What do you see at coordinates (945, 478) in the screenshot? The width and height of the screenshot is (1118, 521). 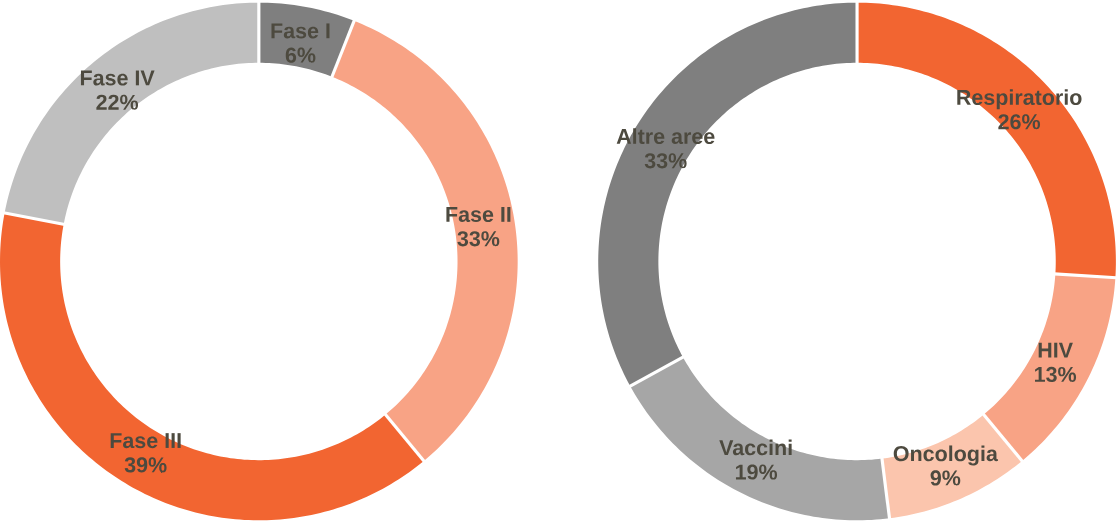 I see `data-label: 9%` at bounding box center [945, 478].